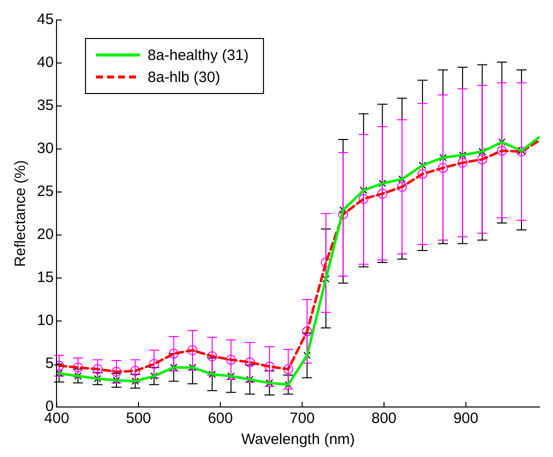 The height and width of the screenshot is (457, 553). What do you see at coordinates (45, 19) in the screenshot?
I see `y-tick-label: 45` at bounding box center [45, 19].